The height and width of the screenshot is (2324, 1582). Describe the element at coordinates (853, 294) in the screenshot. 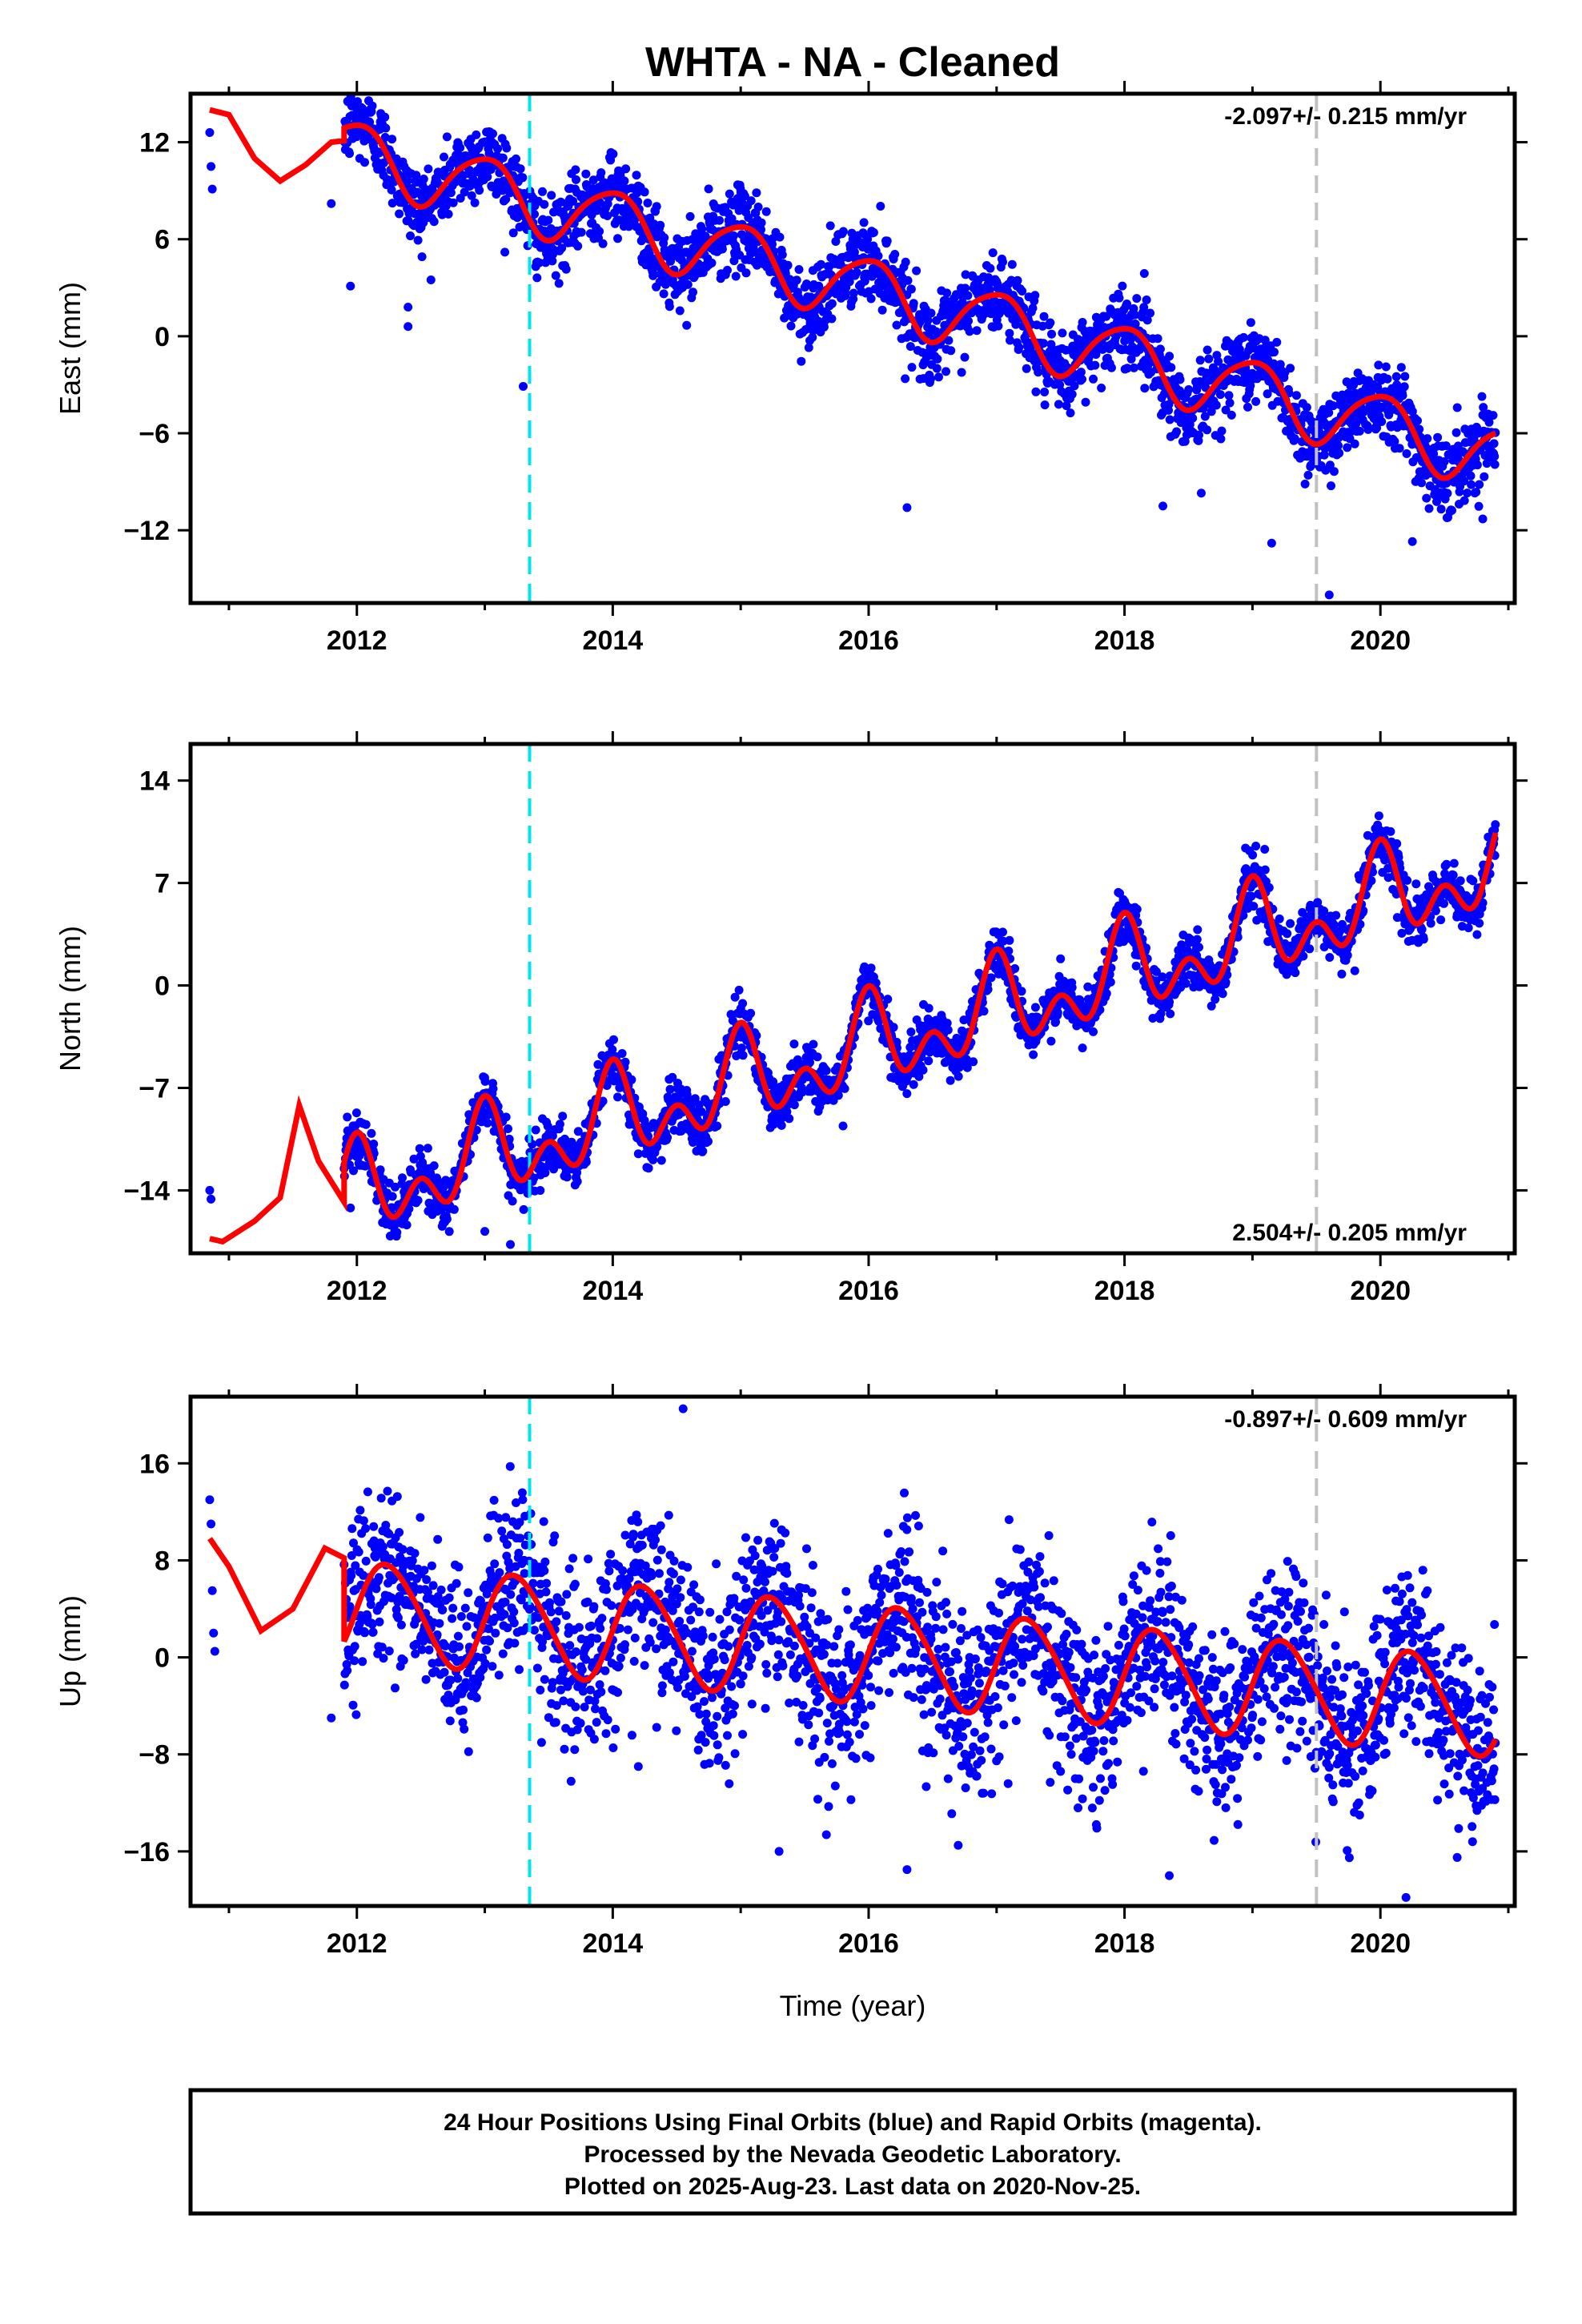

I see `model-fit-line` at that location.